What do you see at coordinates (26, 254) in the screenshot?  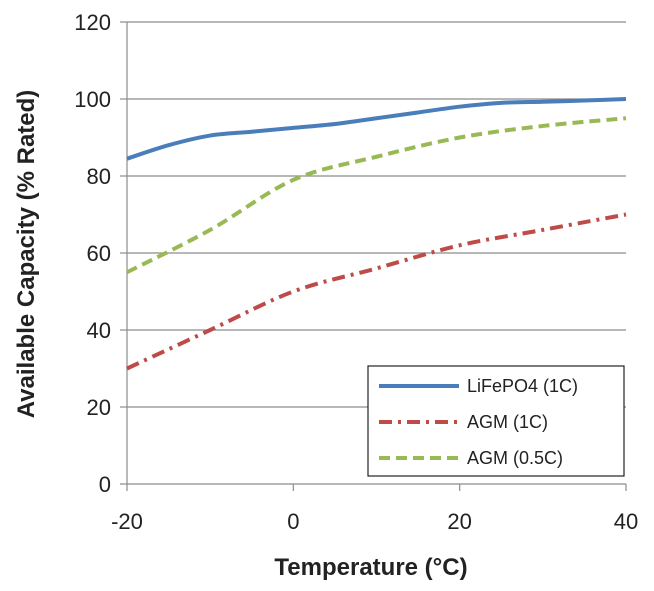 I see `y-axis-title: Available Capacity (% Rated)` at bounding box center [26, 254].